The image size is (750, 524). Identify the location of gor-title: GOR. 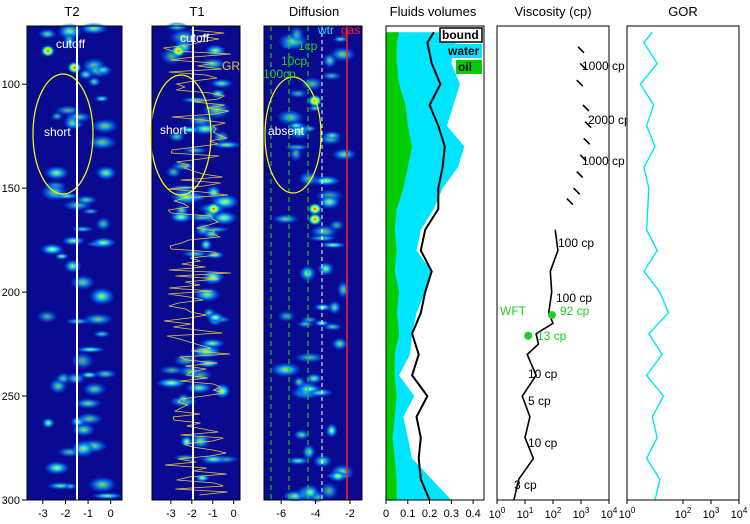
(683, 11).